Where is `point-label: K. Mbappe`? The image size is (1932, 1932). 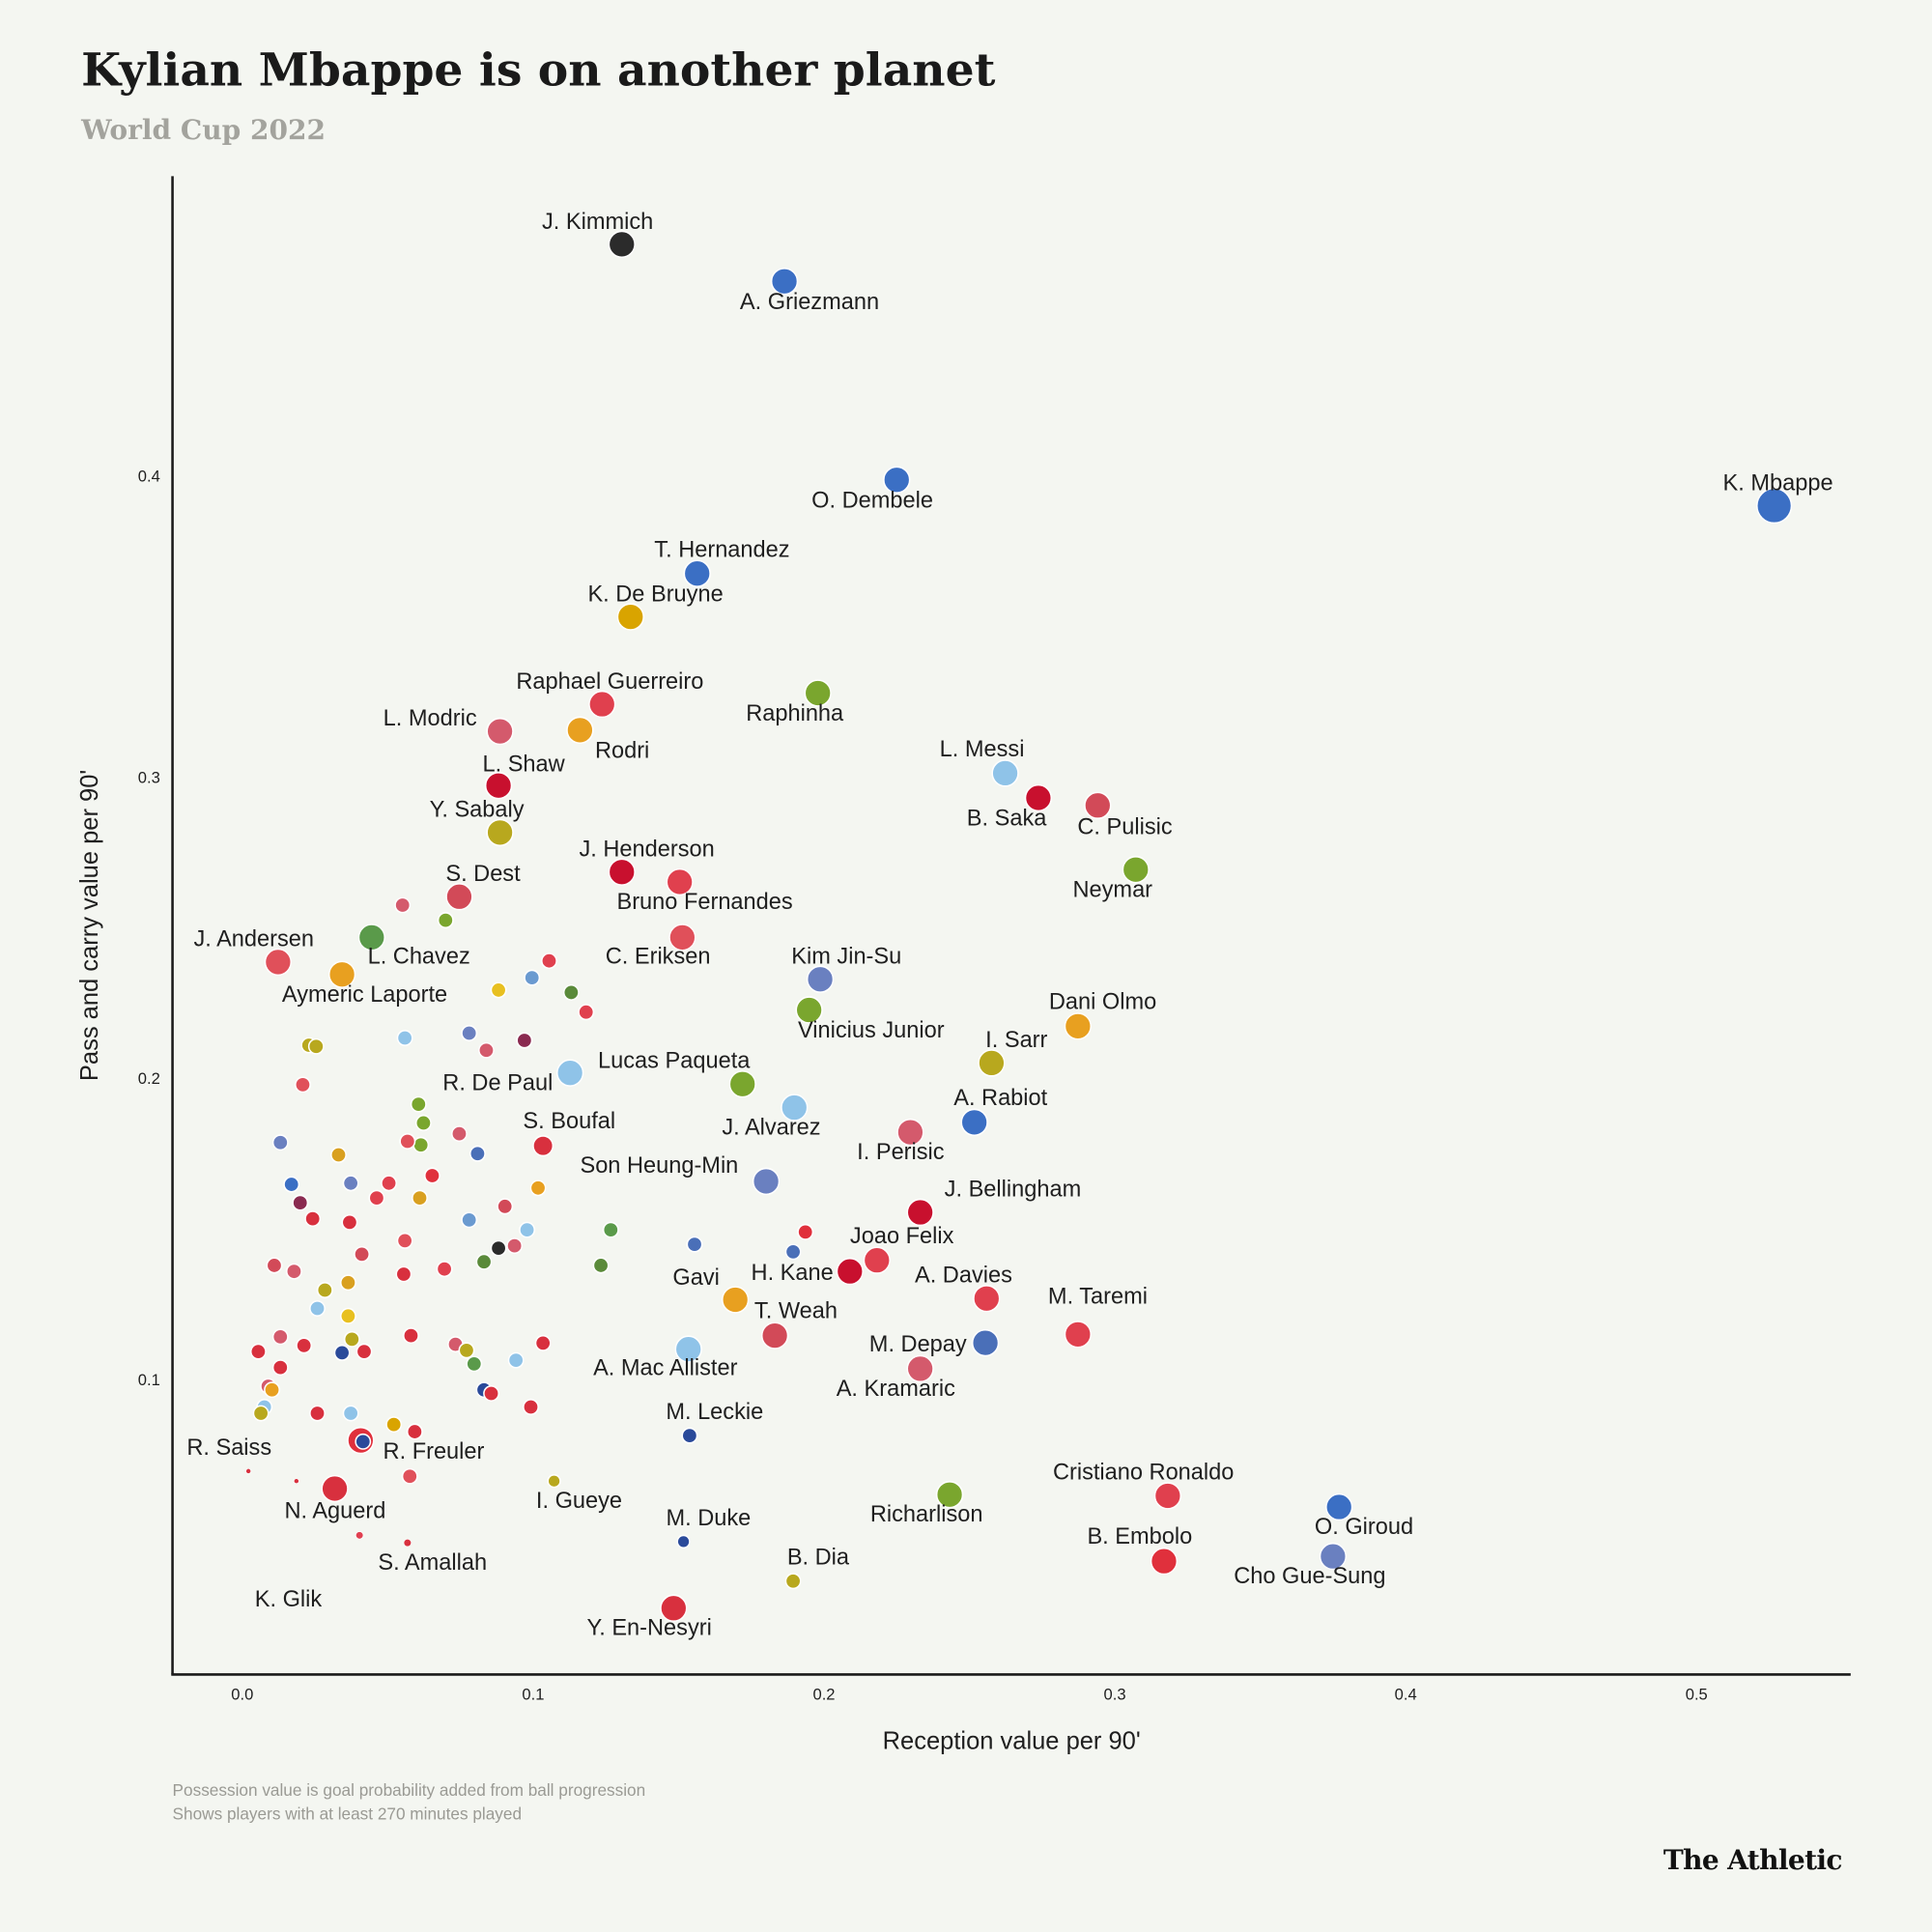 point-label: K. Mbappe is located at coordinates (1778, 483).